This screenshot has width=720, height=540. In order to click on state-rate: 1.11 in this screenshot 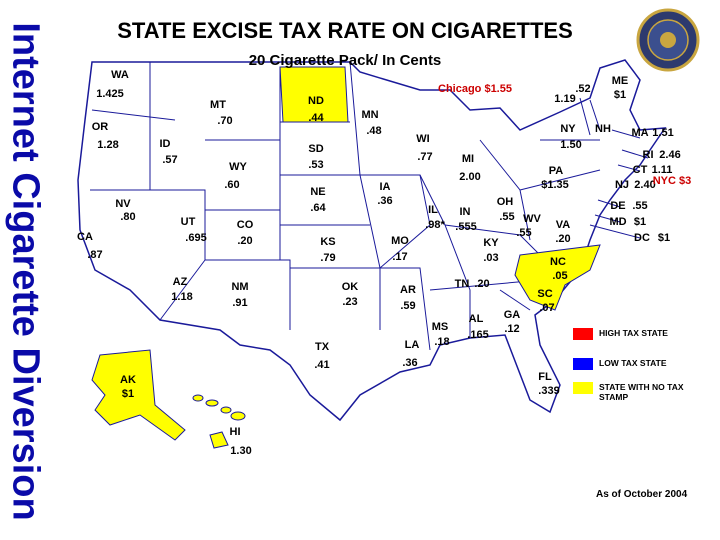, I will do `click(662, 170)`.